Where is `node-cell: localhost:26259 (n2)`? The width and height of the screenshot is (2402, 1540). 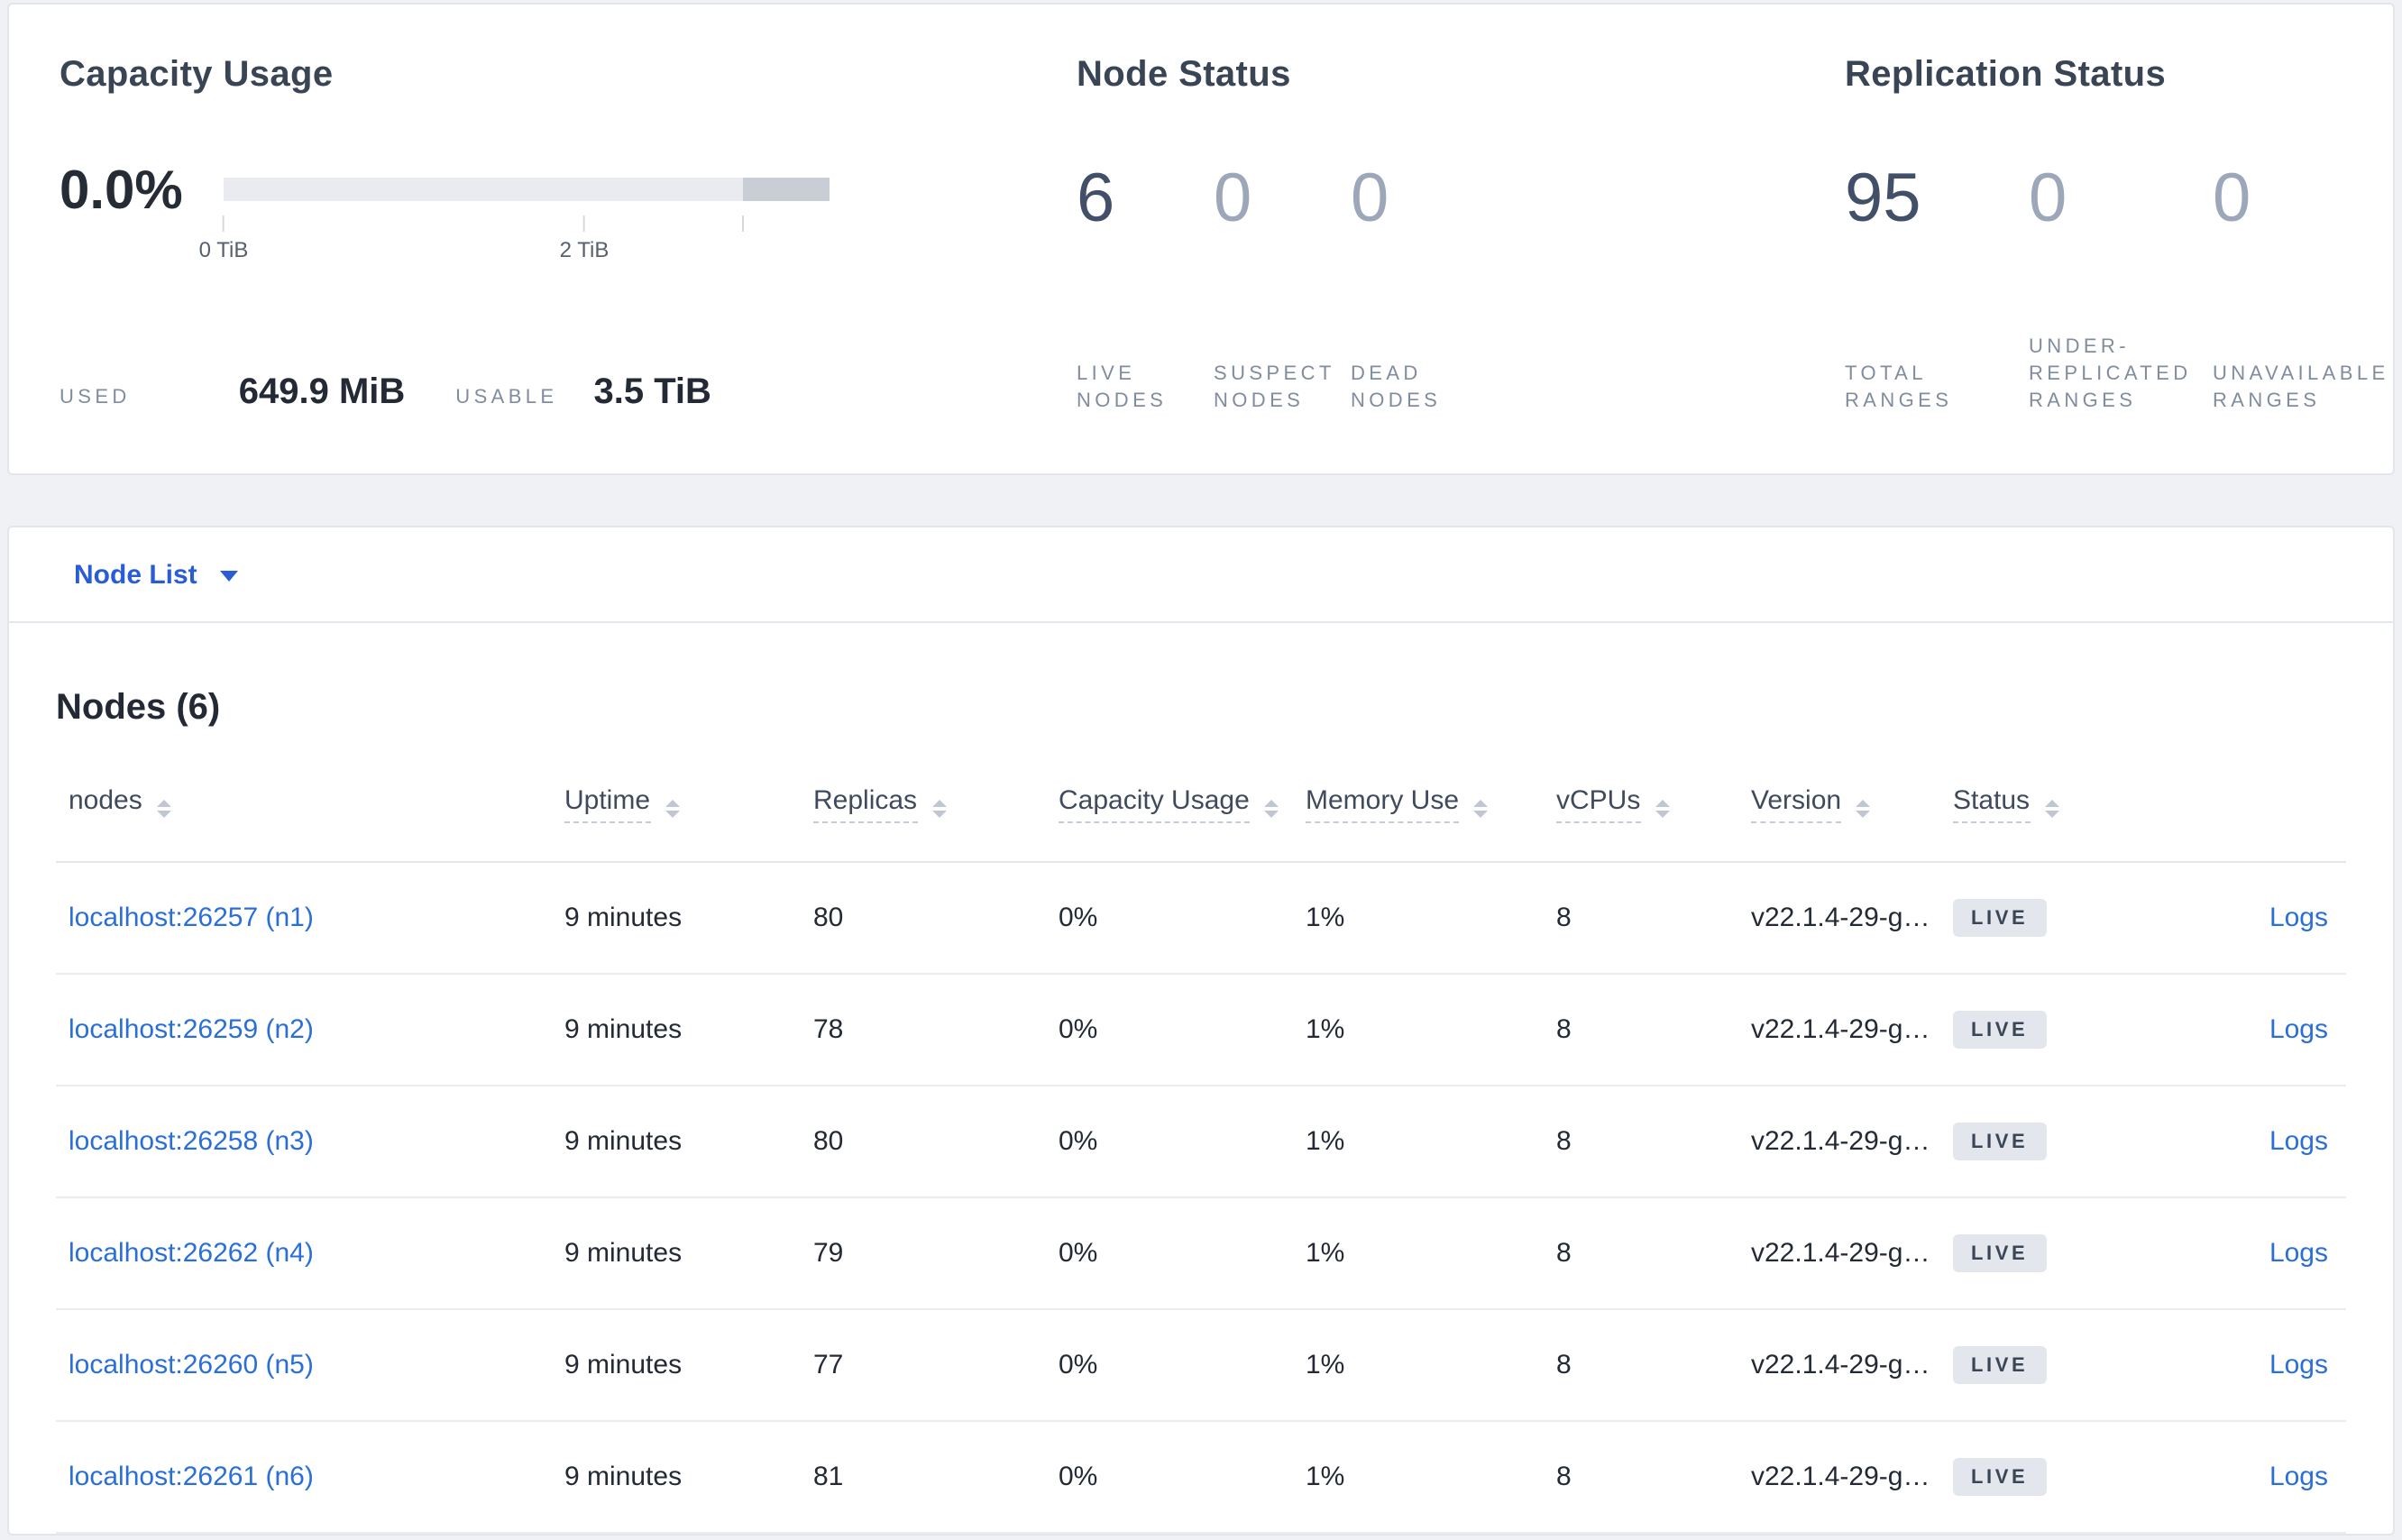 node-cell: localhost:26259 (n2) is located at coordinates (310, 1030).